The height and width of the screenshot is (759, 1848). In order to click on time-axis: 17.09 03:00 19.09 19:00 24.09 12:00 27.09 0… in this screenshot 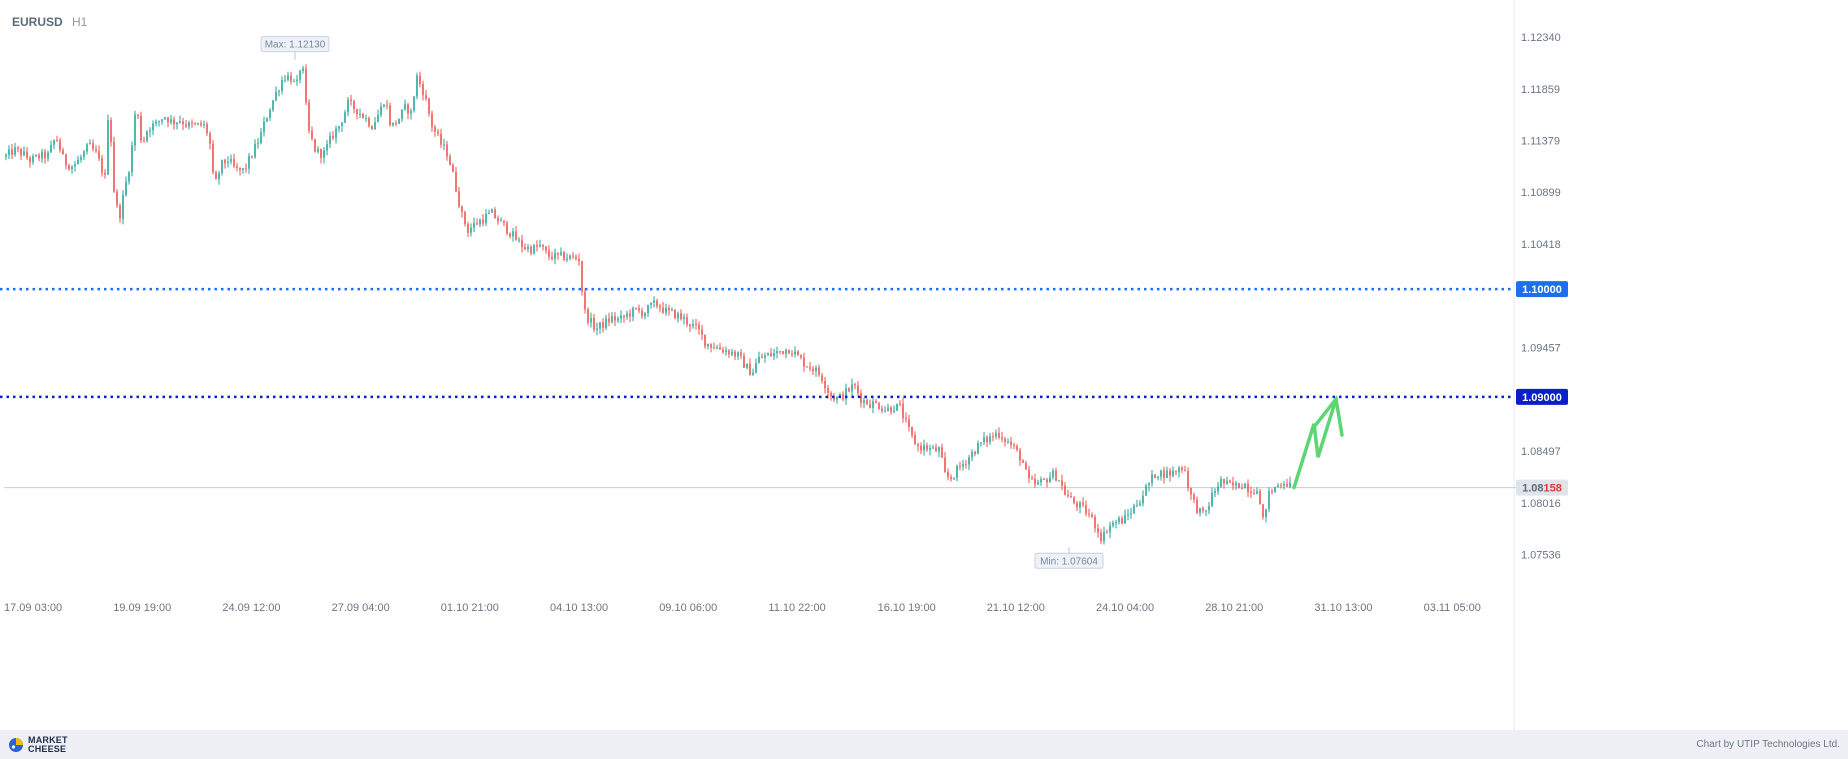, I will do `click(742, 608)`.